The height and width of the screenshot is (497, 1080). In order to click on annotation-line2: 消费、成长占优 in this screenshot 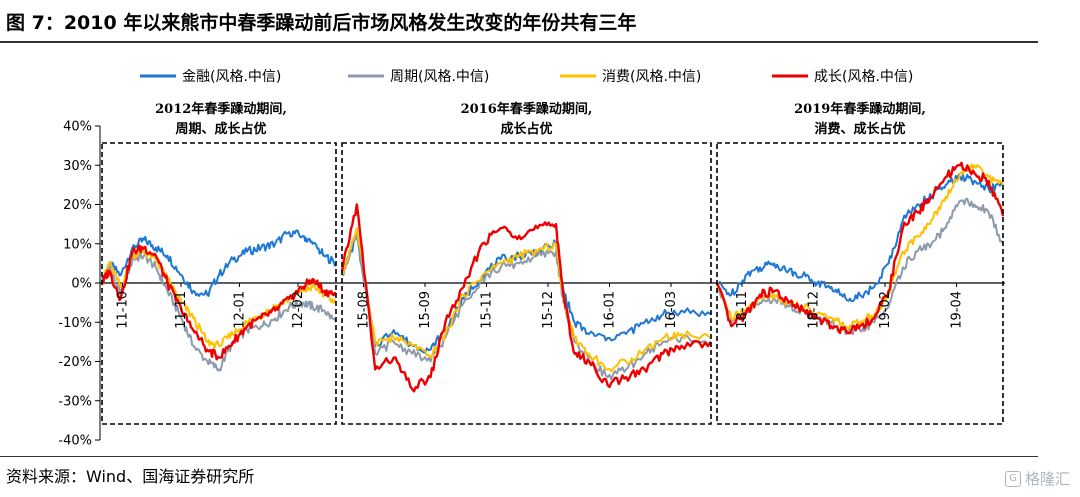, I will do `click(859, 129)`.